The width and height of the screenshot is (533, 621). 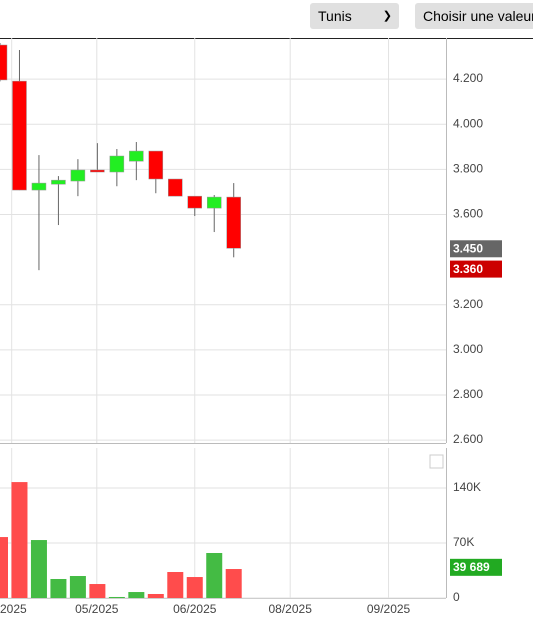 What do you see at coordinates (468, 78) in the screenshot?
I see `y-tick-label: 4.200` at bounding box center [468, 78].